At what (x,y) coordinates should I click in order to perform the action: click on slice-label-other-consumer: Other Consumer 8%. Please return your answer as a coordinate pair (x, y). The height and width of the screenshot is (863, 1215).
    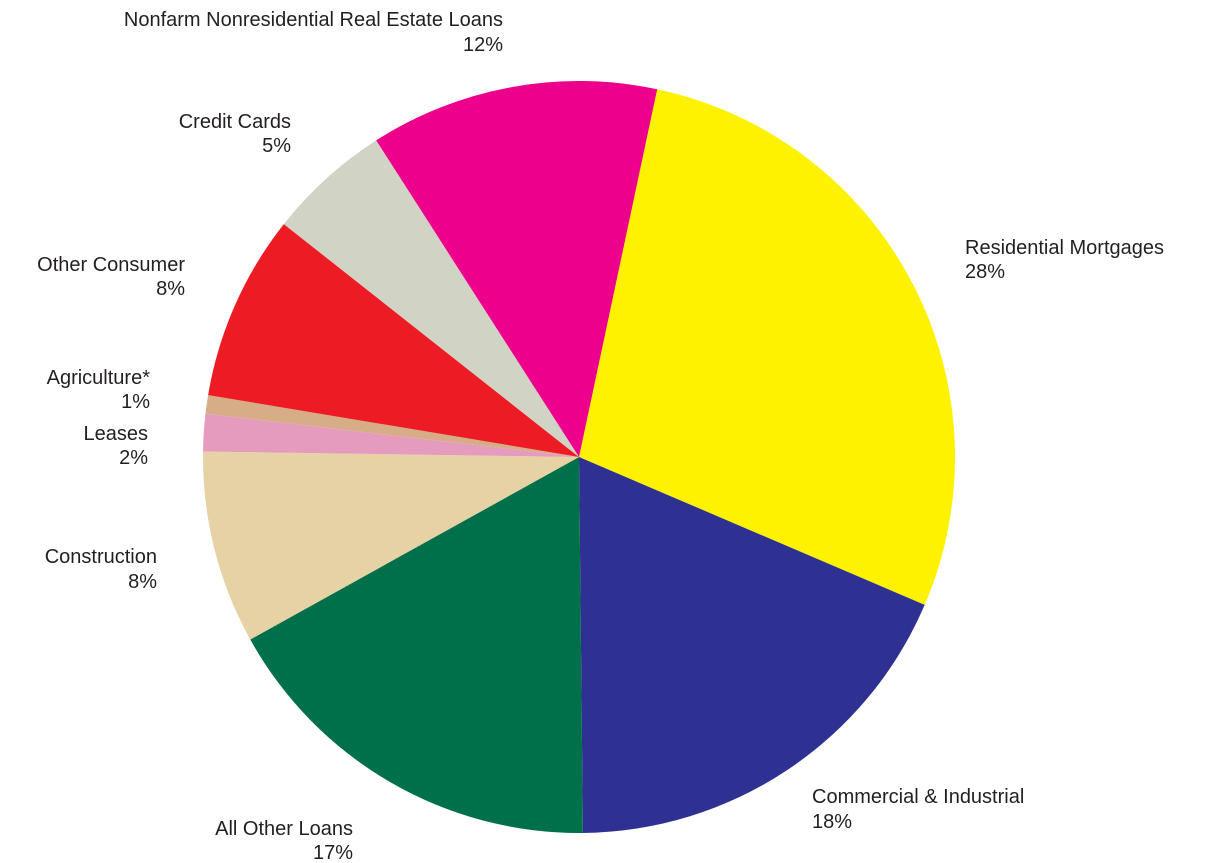
    Looking at the image, I should click on (111, 277).